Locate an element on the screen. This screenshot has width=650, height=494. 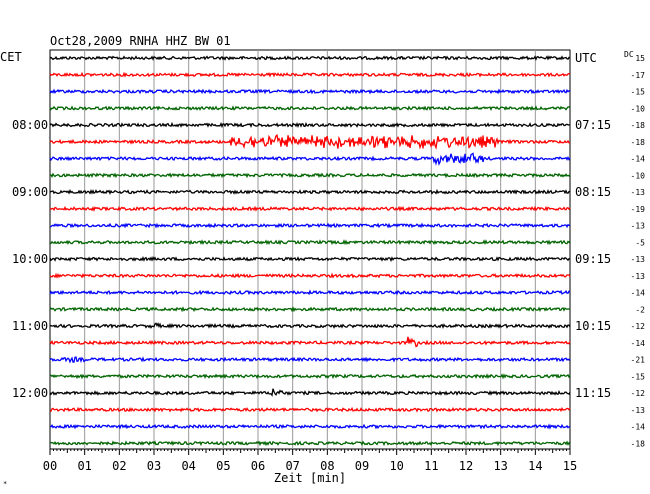
x-tick-label: 02 is located at coordinates (119, 466).